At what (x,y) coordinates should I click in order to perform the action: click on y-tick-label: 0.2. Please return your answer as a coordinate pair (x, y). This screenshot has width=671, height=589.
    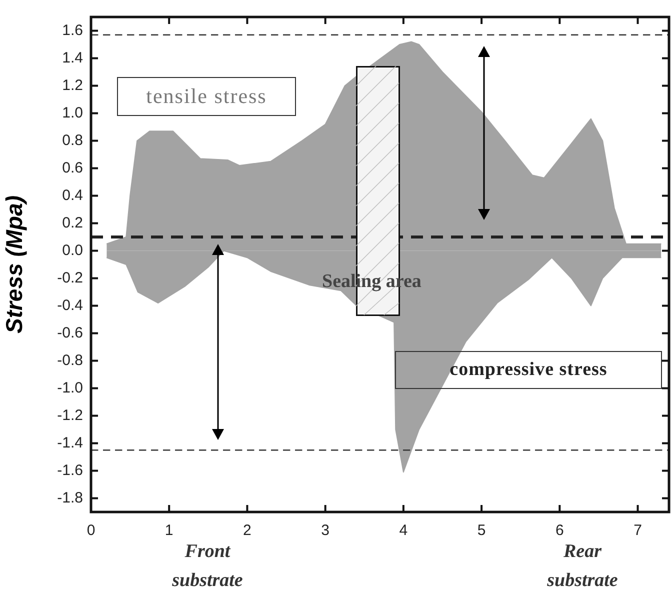
    Looking at the image, I should click on (72, 223).